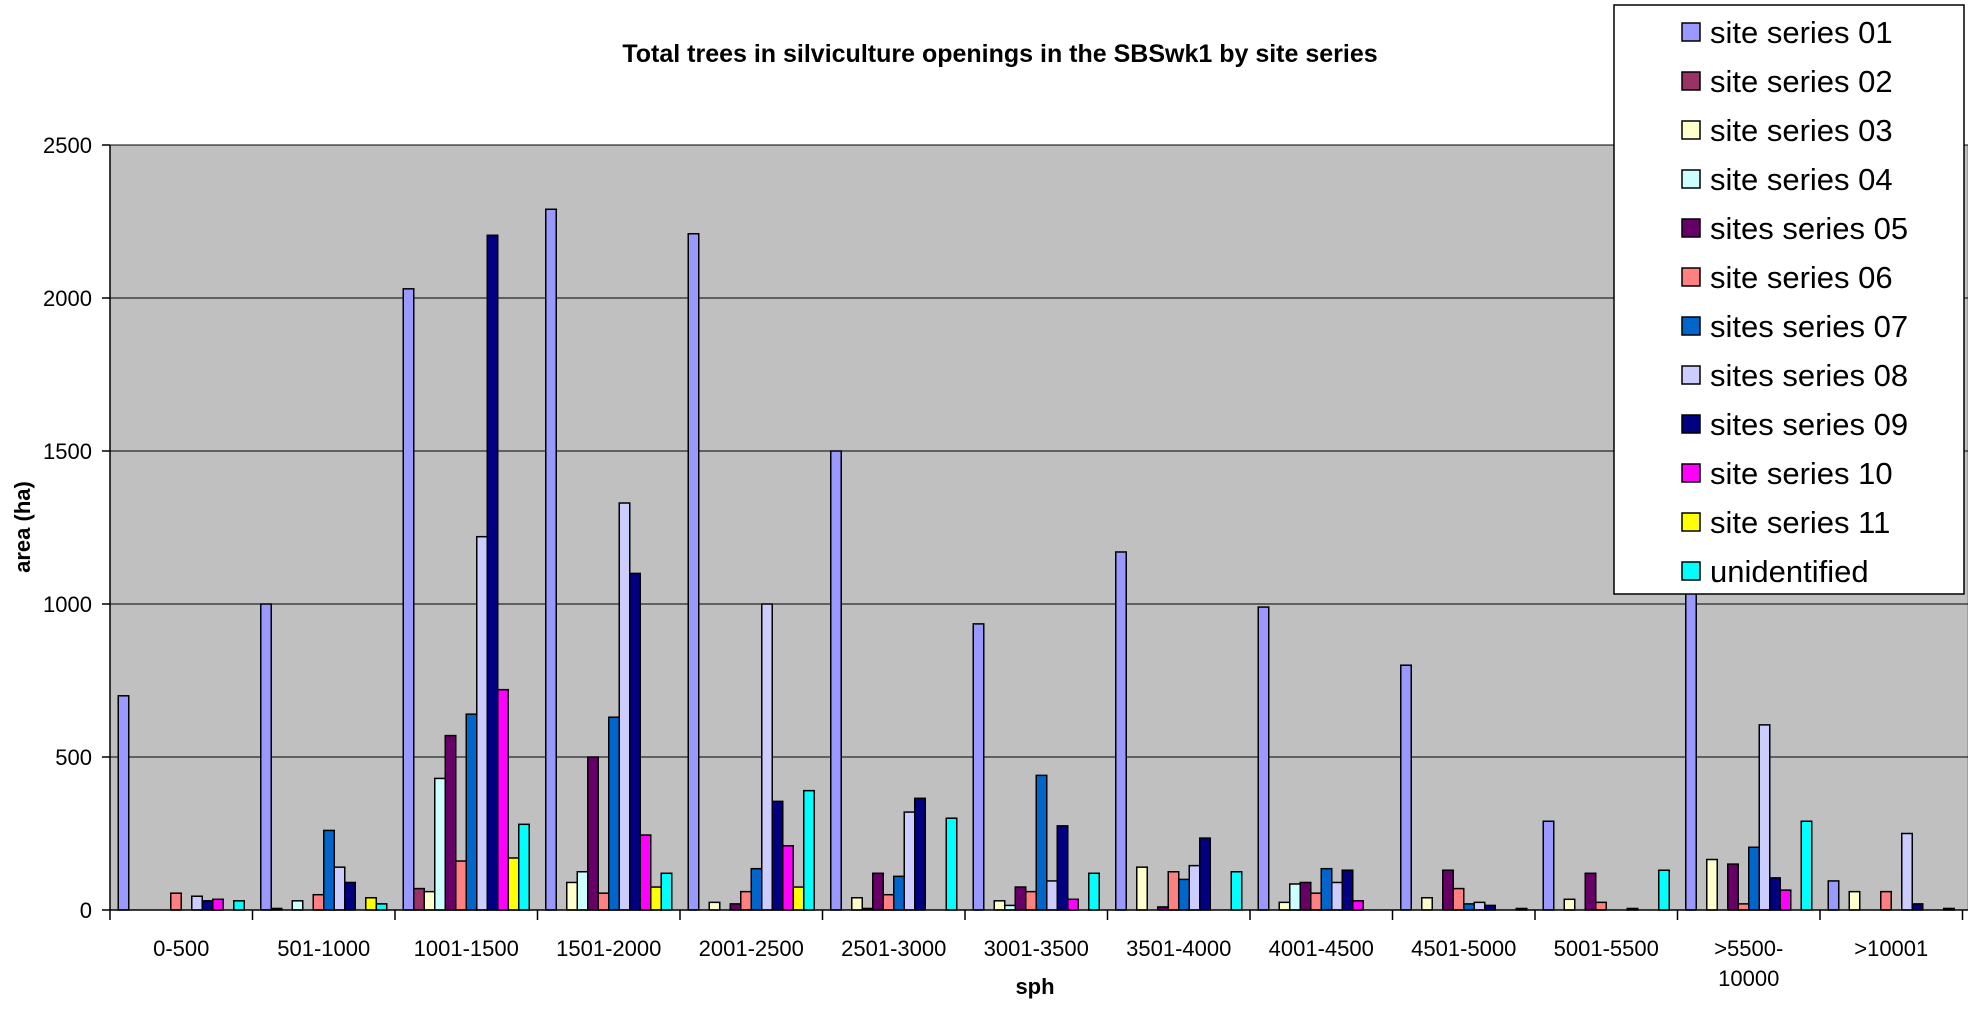 The height and width of the screenshot is (1036, 1968). Describe the element at coordinates (181, 948) in the screenshot. I see `x-tick-label: 0-500` at that location.